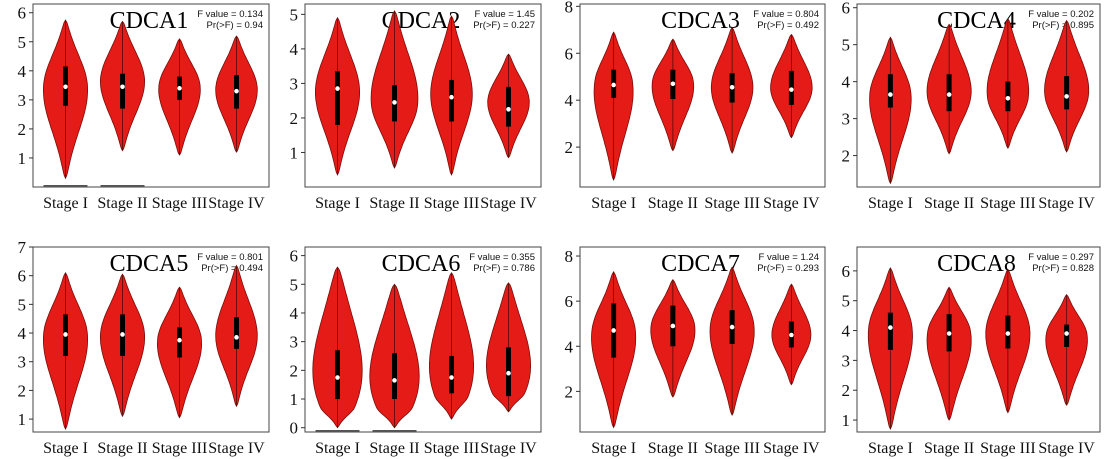  What do you see at coordinates (1061, 14) in the screenshot?
I see `stat-text: F value = 0.202` at bounding box center [1061, 14].